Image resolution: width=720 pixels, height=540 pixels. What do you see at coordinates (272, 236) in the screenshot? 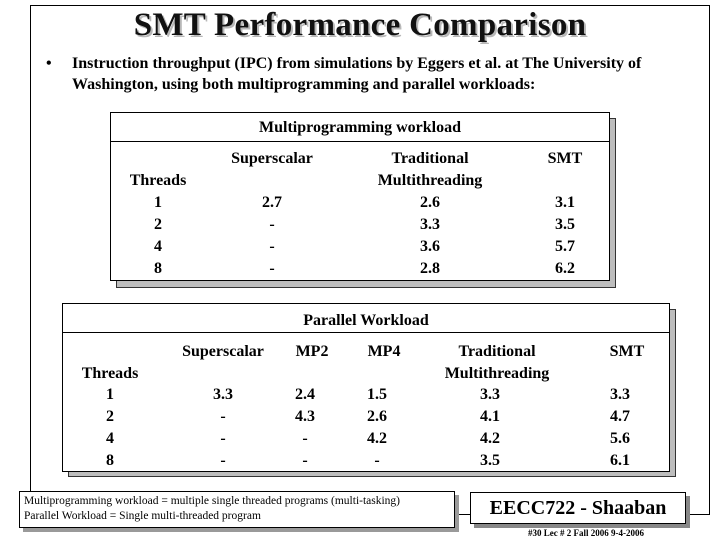
I see `multi-superscalar-column: 2.7 - - -` at bounding box center [272, 236].